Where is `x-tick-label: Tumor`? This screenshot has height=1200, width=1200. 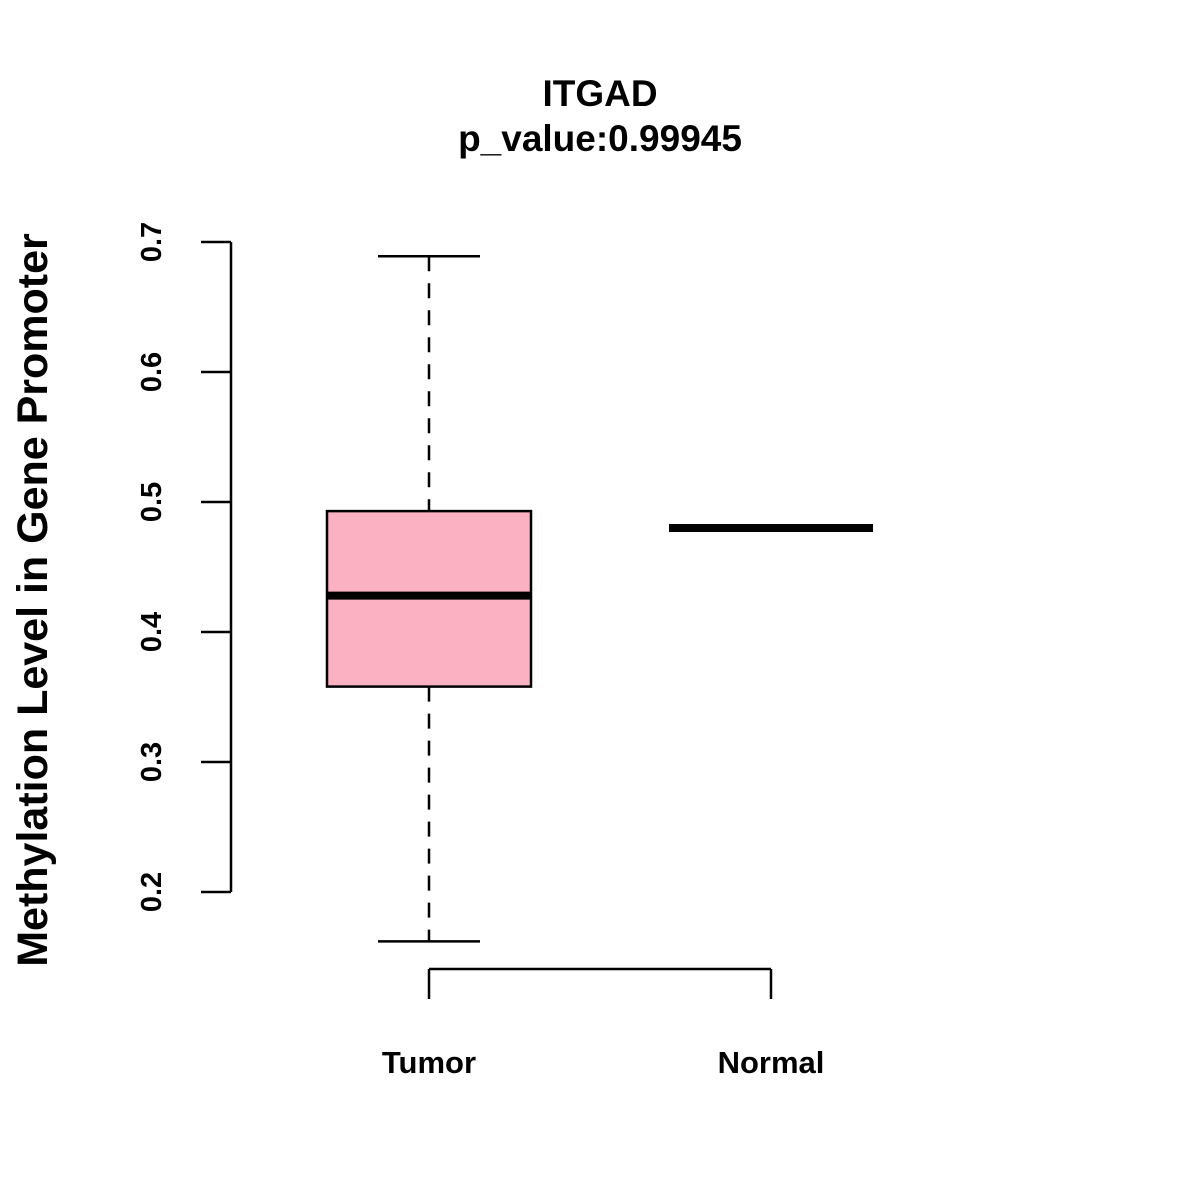
x-tick-label: Tumor is located at coordinates (429, 1062).